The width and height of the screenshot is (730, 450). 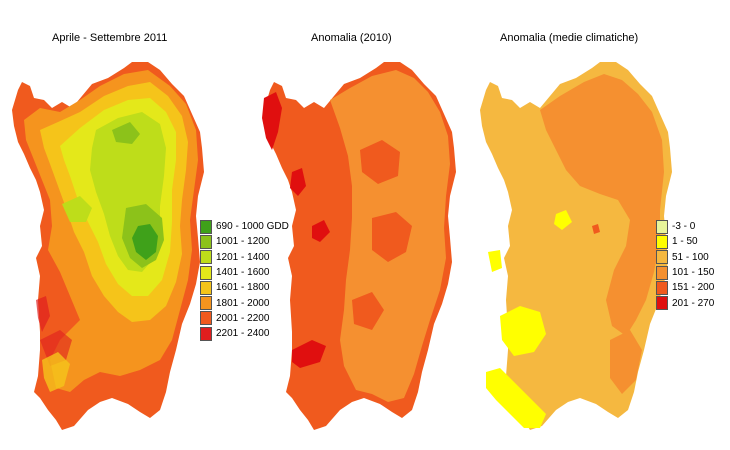 What do you see at coordinates (56, 372) in the screenshot?
I see `zone-1801-2000-southwest` at bounding box center [56, 372].